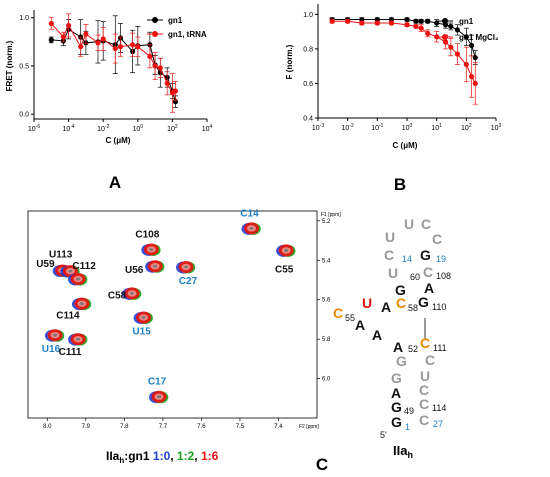  I want to click on caption-ratio-1: 1:0, so click(162, 456).